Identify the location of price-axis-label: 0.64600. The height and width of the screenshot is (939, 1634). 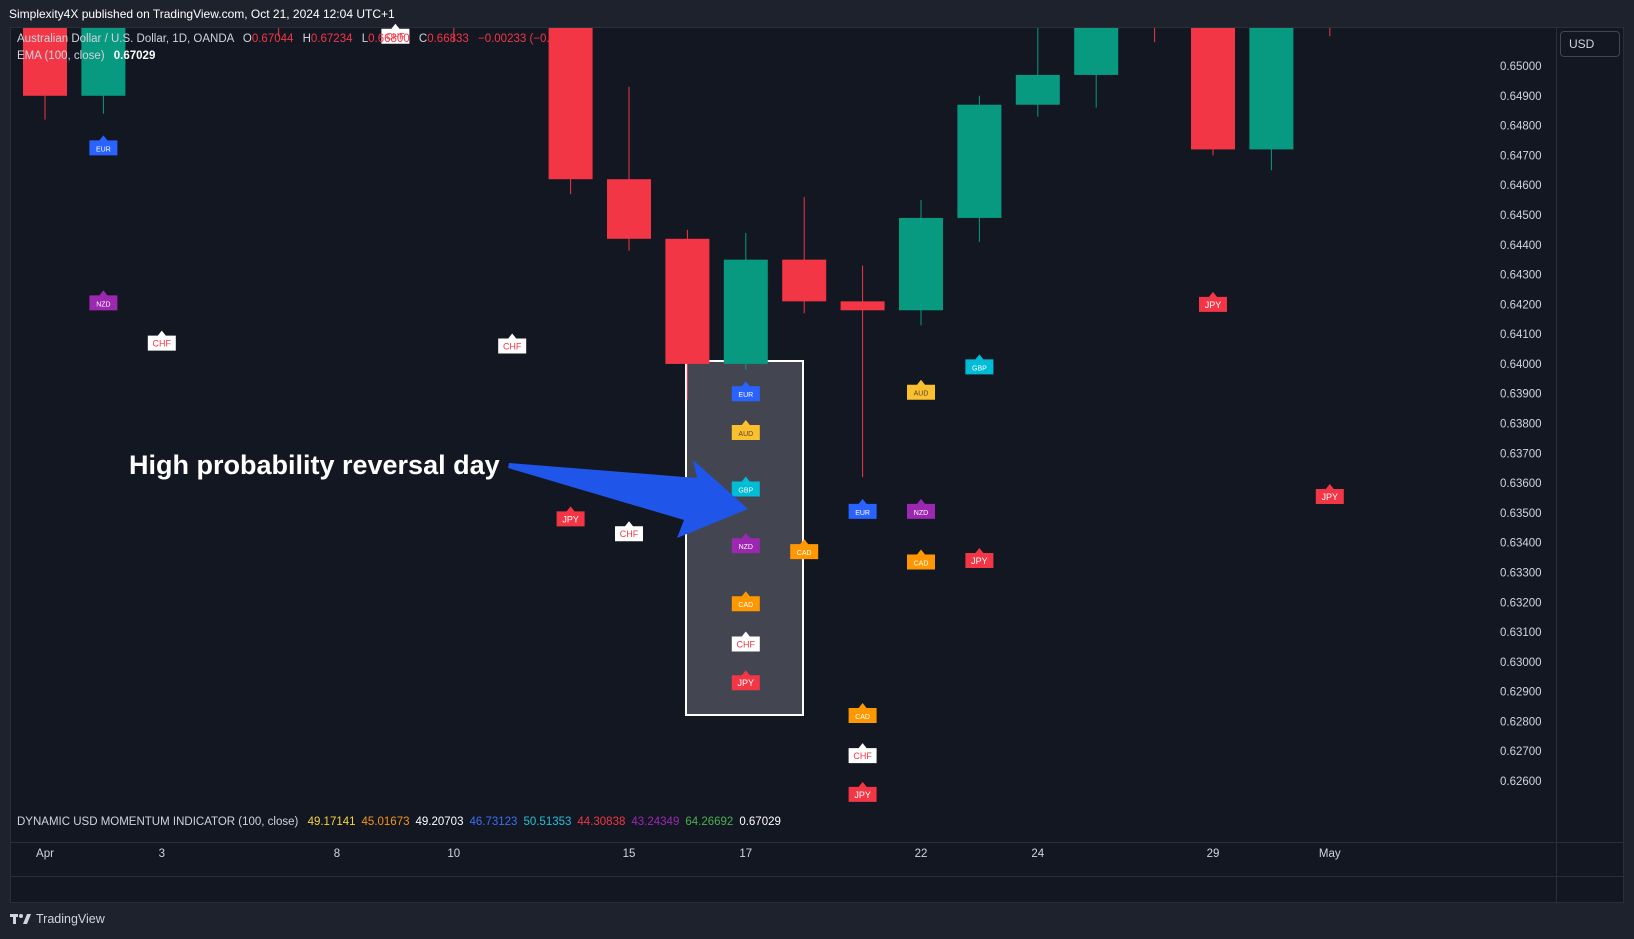
(1521, 186).